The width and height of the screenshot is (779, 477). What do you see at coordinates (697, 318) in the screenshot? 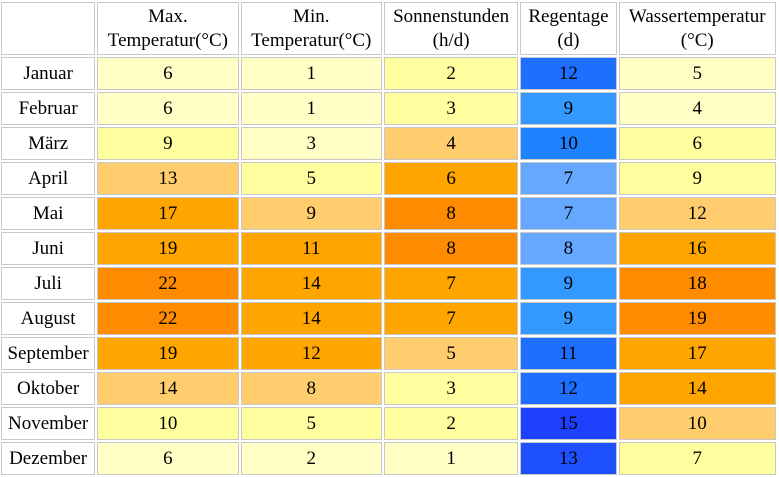
I see `water-temp-cell: 19` at bounding box center [697, 318].